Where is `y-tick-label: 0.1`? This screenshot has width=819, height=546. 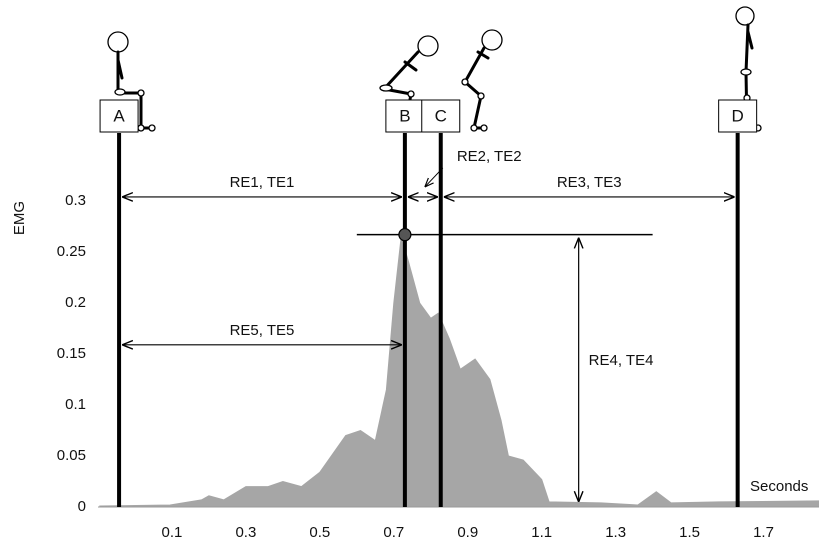 y-tick-label: 0.1 is located at coordinates (75, 404).